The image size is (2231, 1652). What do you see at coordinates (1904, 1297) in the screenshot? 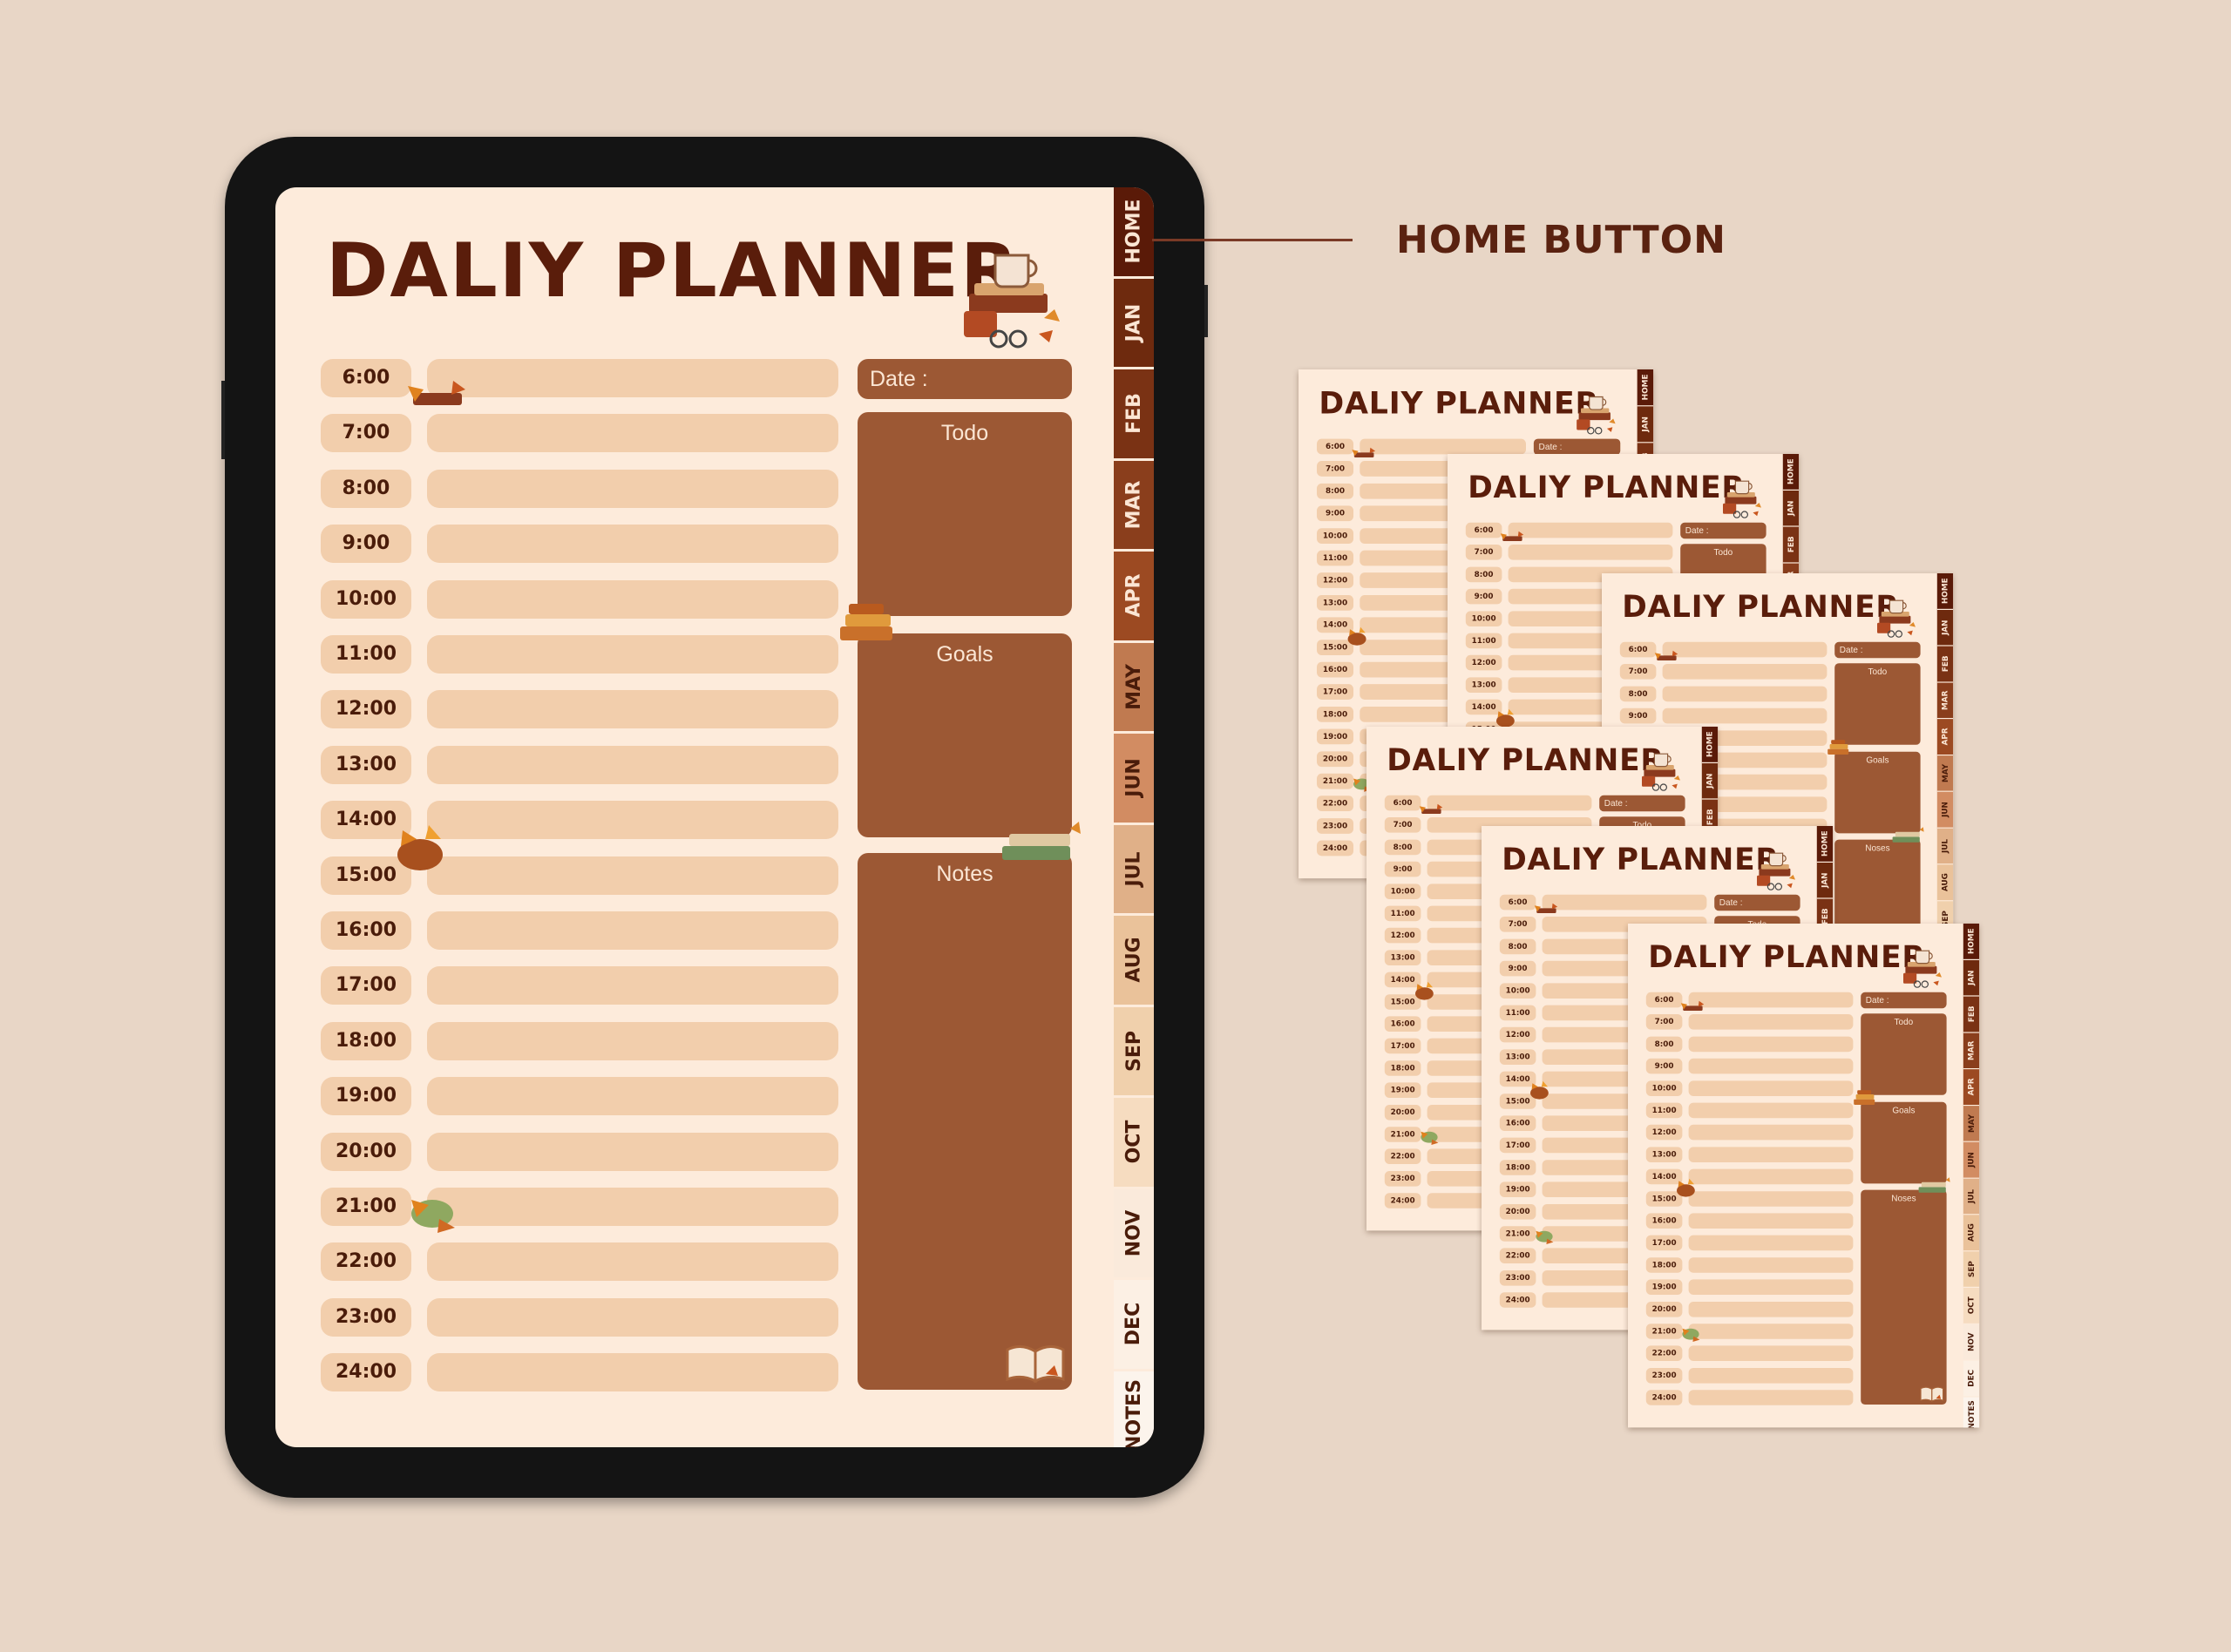
I see `notes-panel: Noses` at bounding box center [1904, 1297].